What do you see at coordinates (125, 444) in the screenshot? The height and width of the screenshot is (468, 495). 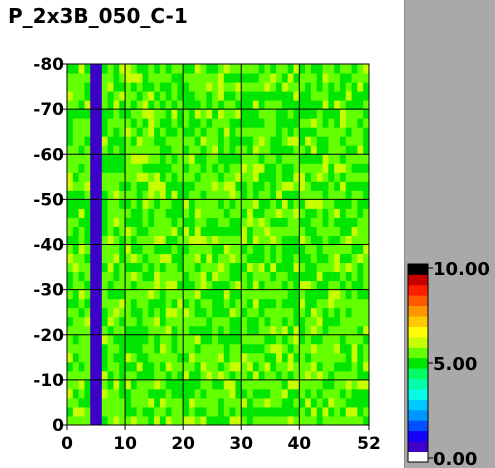 I see `x-tick-label: 10` at bounding box center [125, 444].